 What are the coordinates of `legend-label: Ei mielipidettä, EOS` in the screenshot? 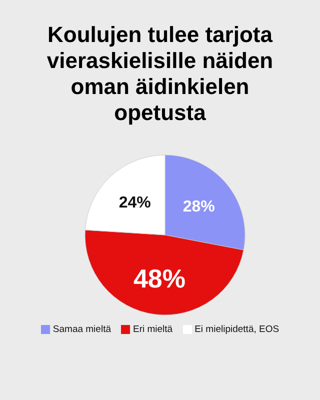 It's located at (237, 329).